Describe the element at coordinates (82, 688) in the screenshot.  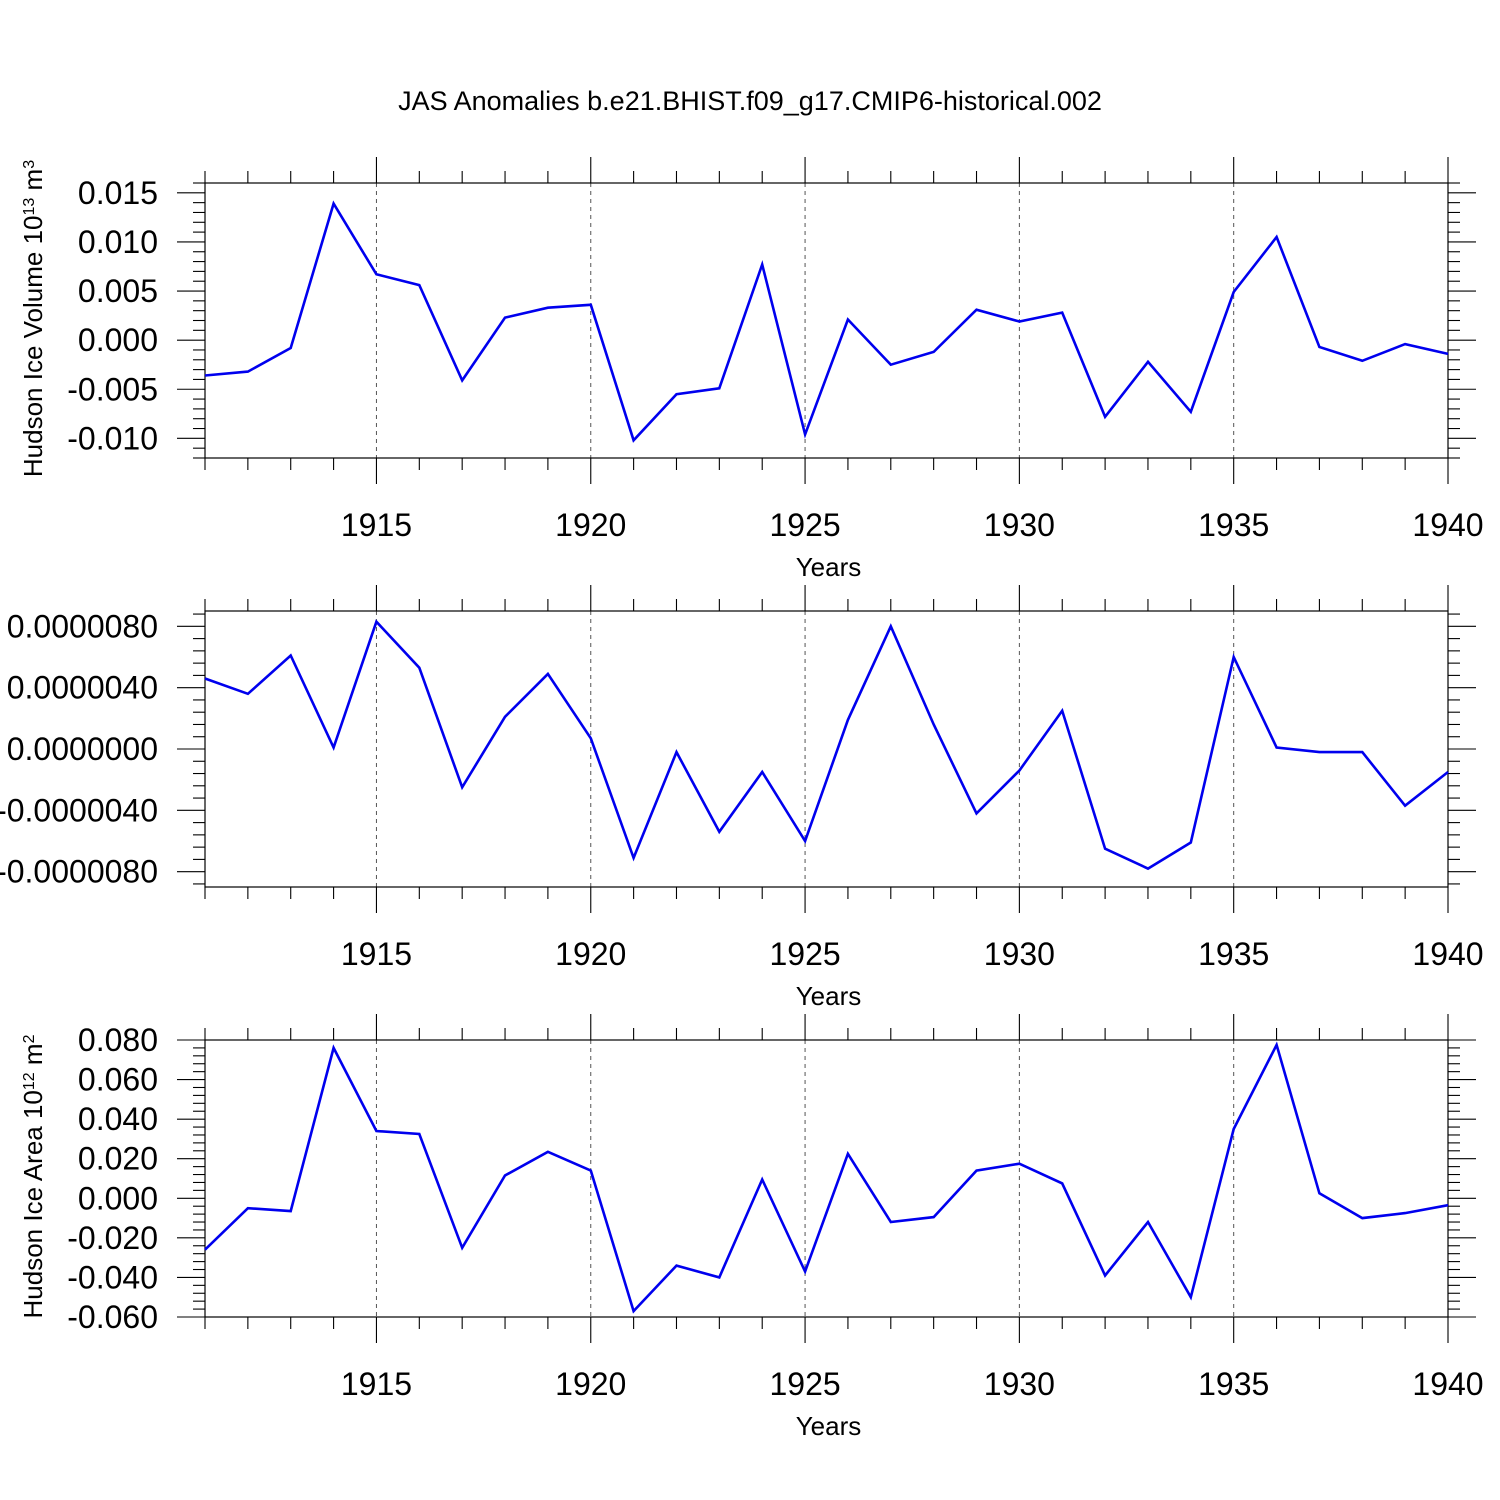
I see `y-tick-label: 0.0000040` at that location.